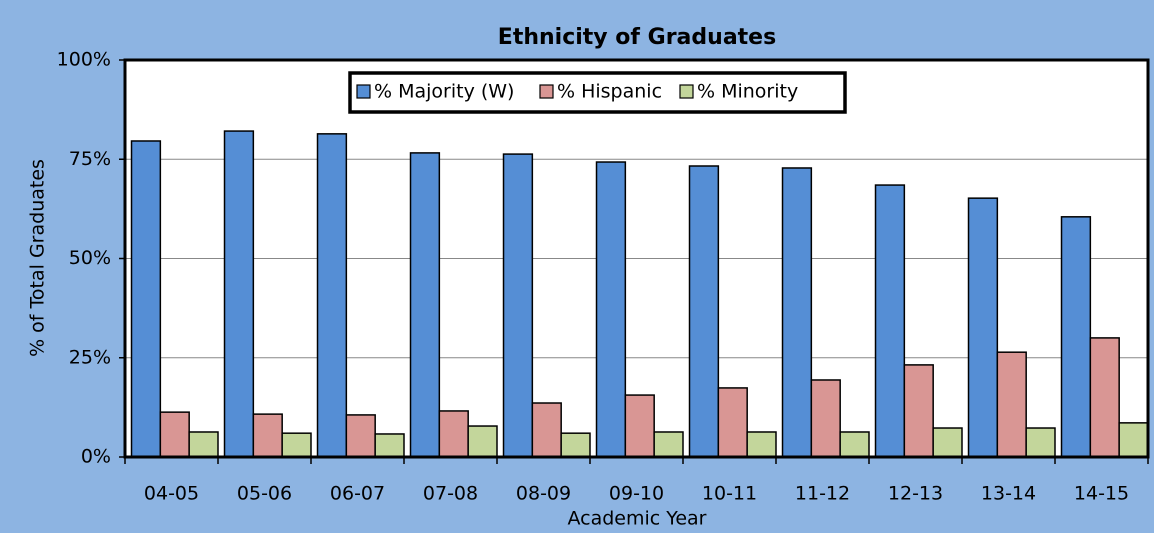  Describe the element at coordinates (609, 92) in the screenshot. I see `legend-label: % Hispanic` at that location.